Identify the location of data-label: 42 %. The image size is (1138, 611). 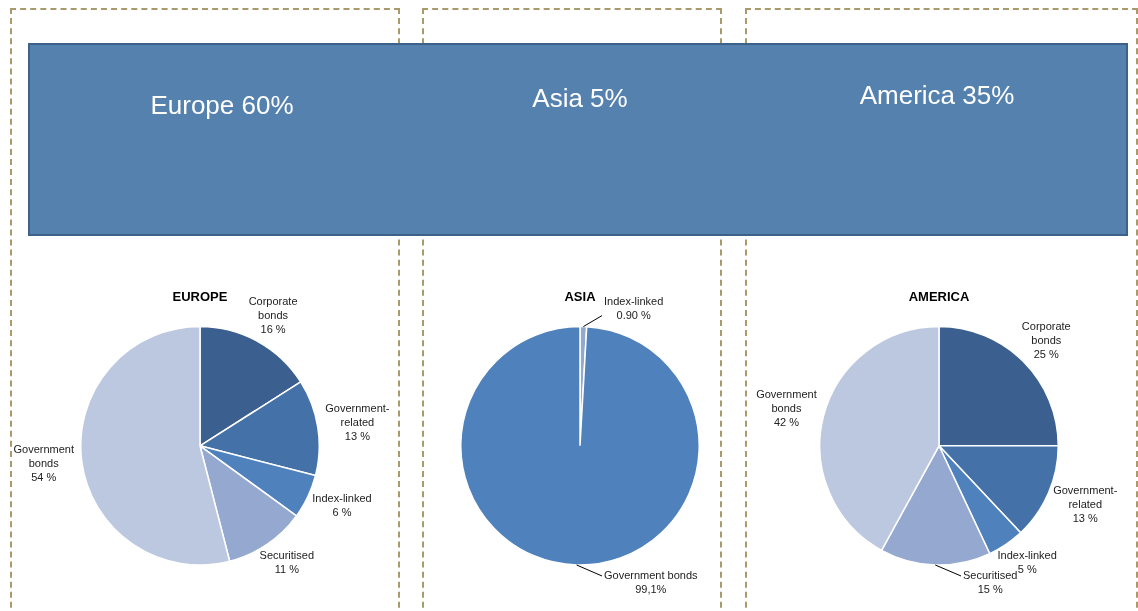
(786, 421).